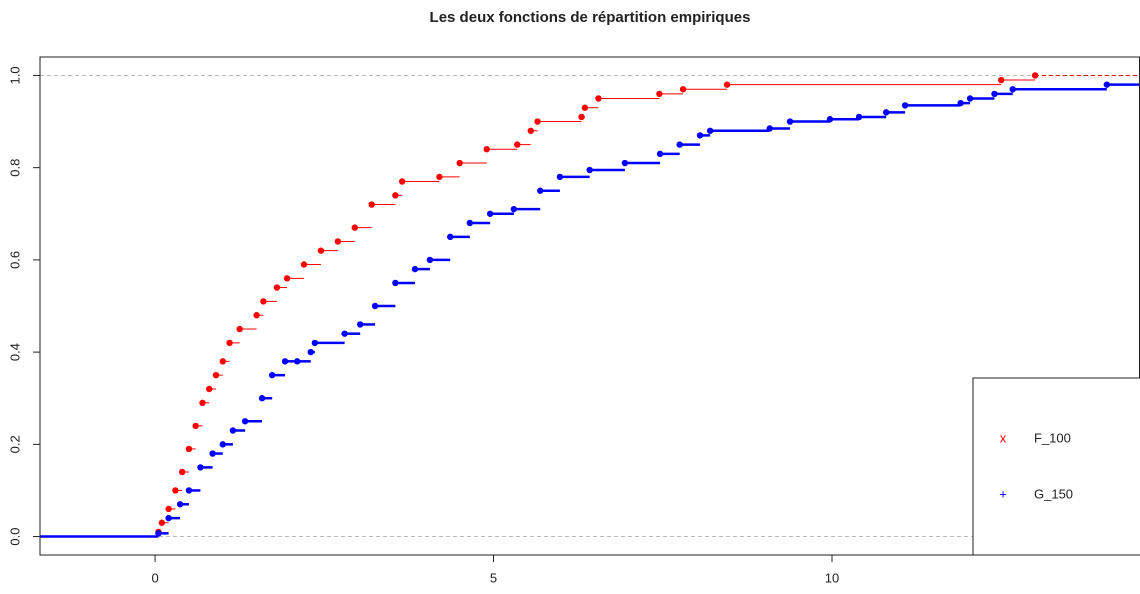 The image size is (1140, 594). Describe the element at coordinates (832, 577) in the screenshot. I see `x-tick-label: 10` at that location.